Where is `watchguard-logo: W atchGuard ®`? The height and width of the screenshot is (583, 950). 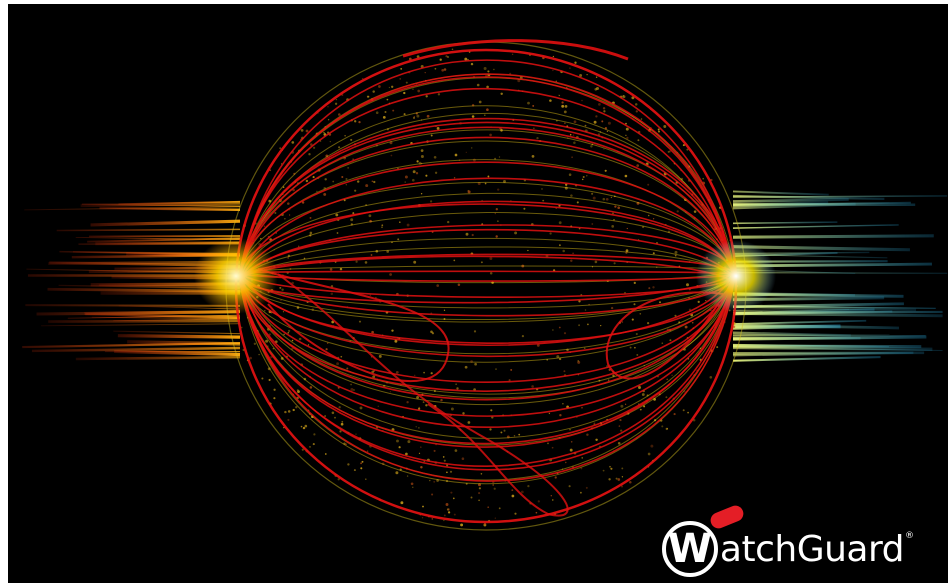
watchguard-logo: W atchGuard ® is located at coordinates (787, 540).